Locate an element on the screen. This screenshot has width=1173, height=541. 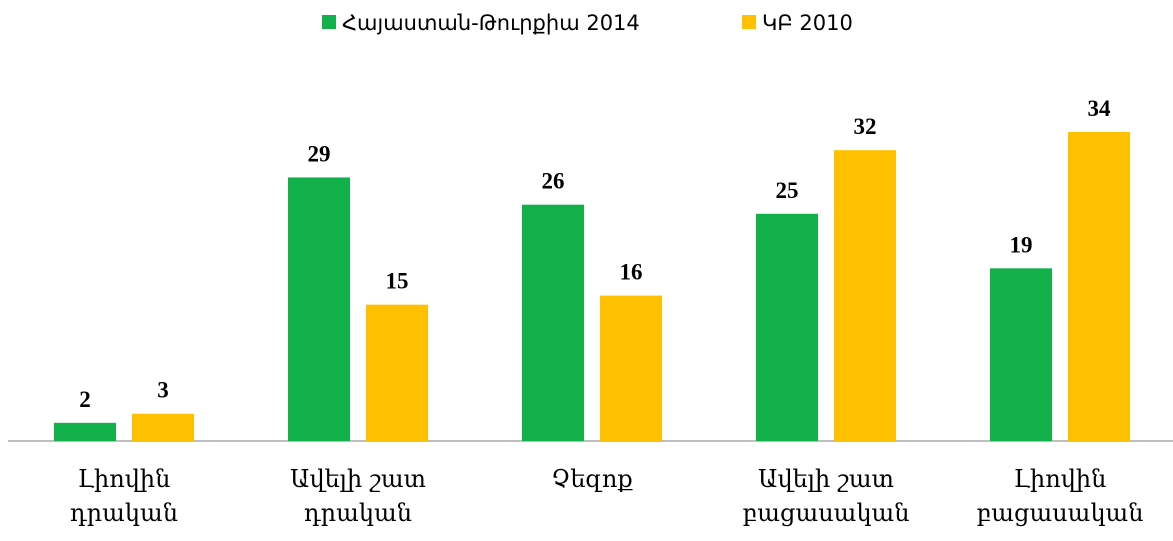
value-label: 15 is located at coordinates (397, 281).